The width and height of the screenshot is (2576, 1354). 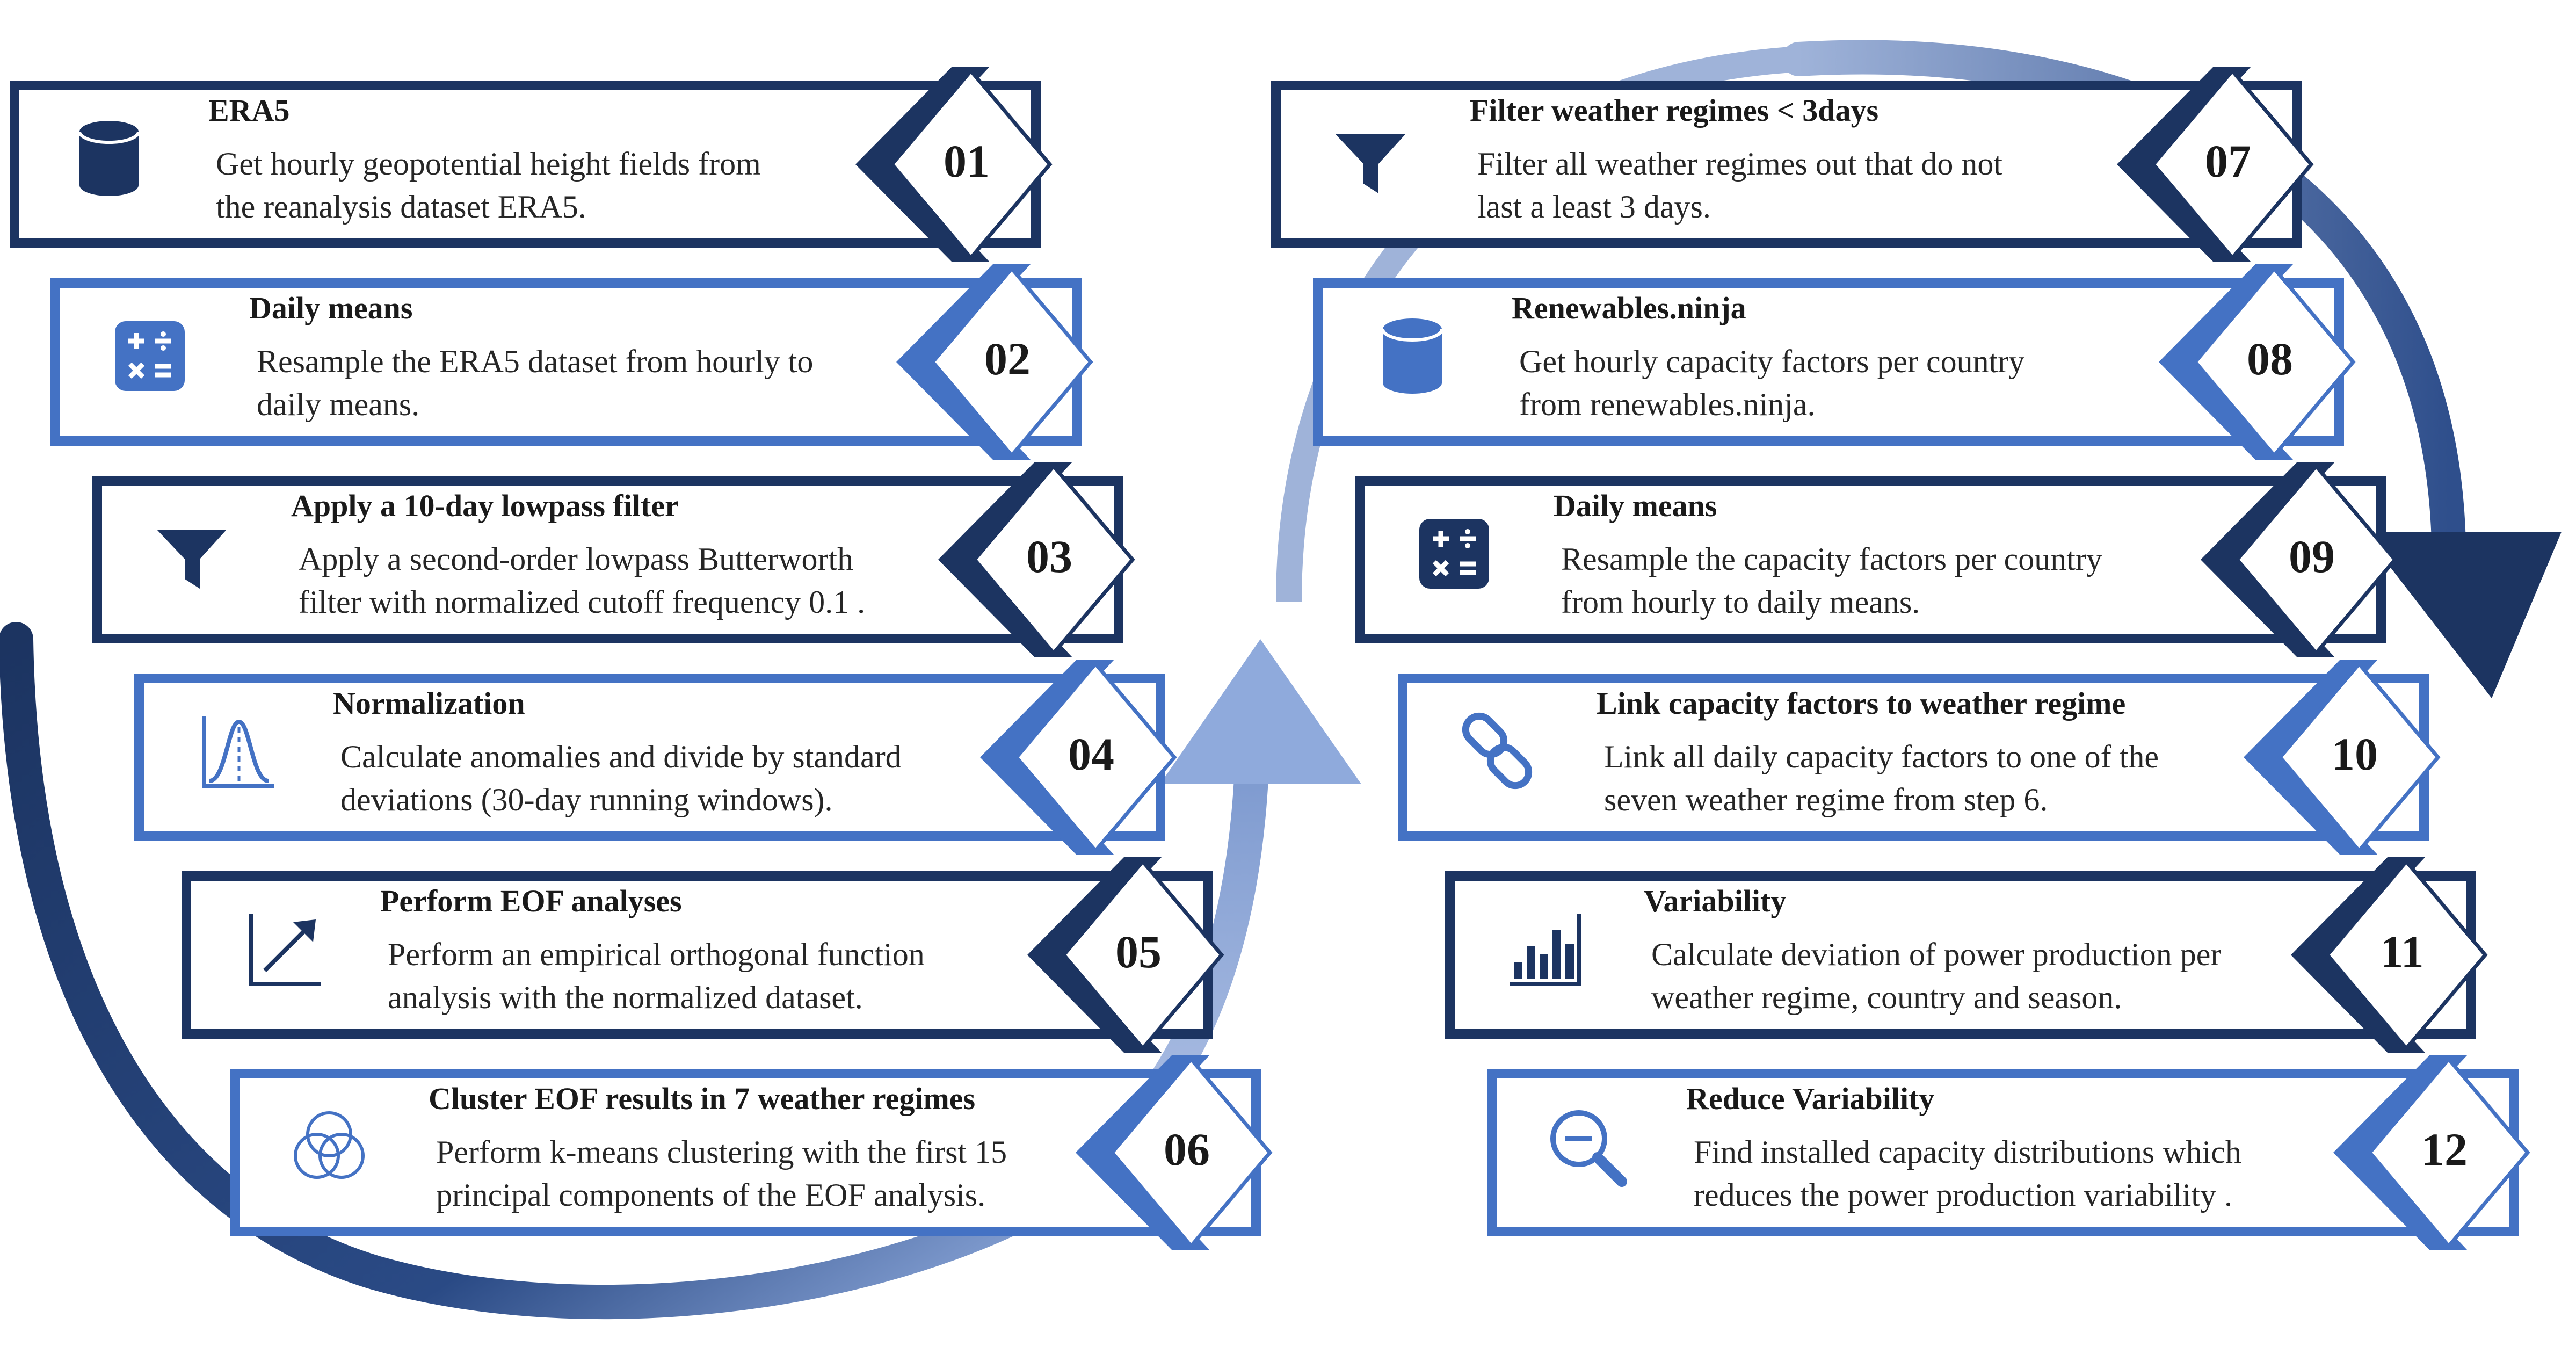 What do you see at coordinates (1007, 359) in the screenshot?
I see `step-number: 02` at bounding box center [1007, 359].